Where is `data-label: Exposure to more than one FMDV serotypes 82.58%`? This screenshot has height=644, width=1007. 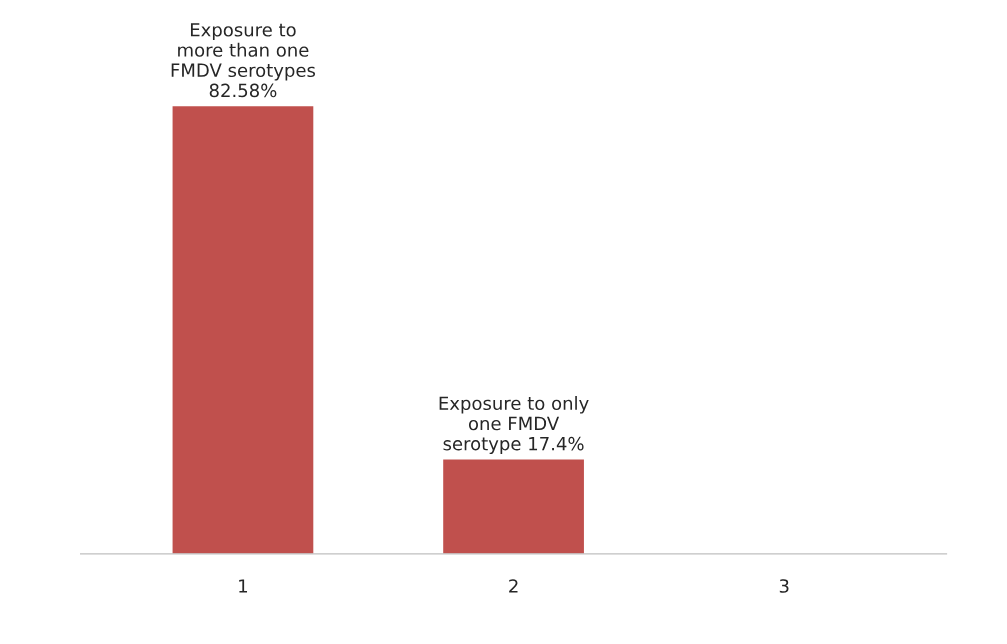 data-label: Exposure to more than one FMDV serotypes 82.58% is located at coordinates (243, 60).